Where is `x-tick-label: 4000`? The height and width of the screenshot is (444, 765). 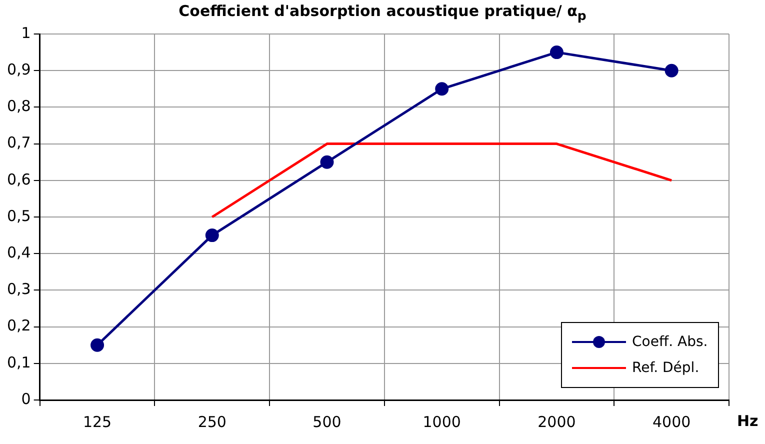 x-tick-label: 4000 is located at coordinates (671, 421).